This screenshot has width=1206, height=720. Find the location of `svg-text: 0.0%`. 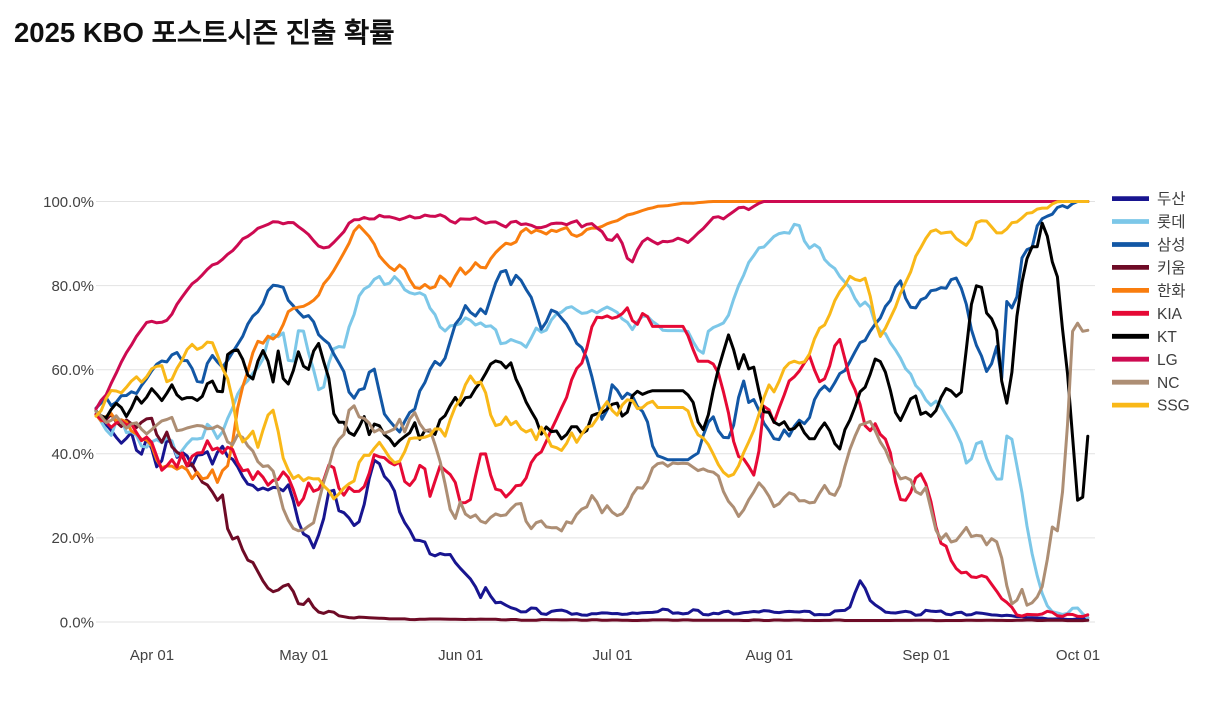

svg-text: 0.0% is located at coordinates (77, 622).